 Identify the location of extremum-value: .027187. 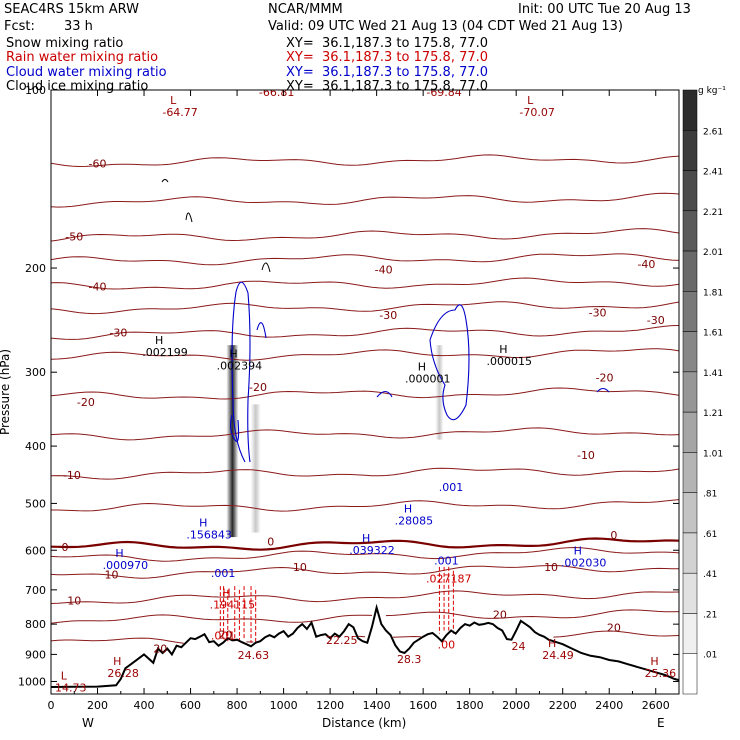
(449, 579).